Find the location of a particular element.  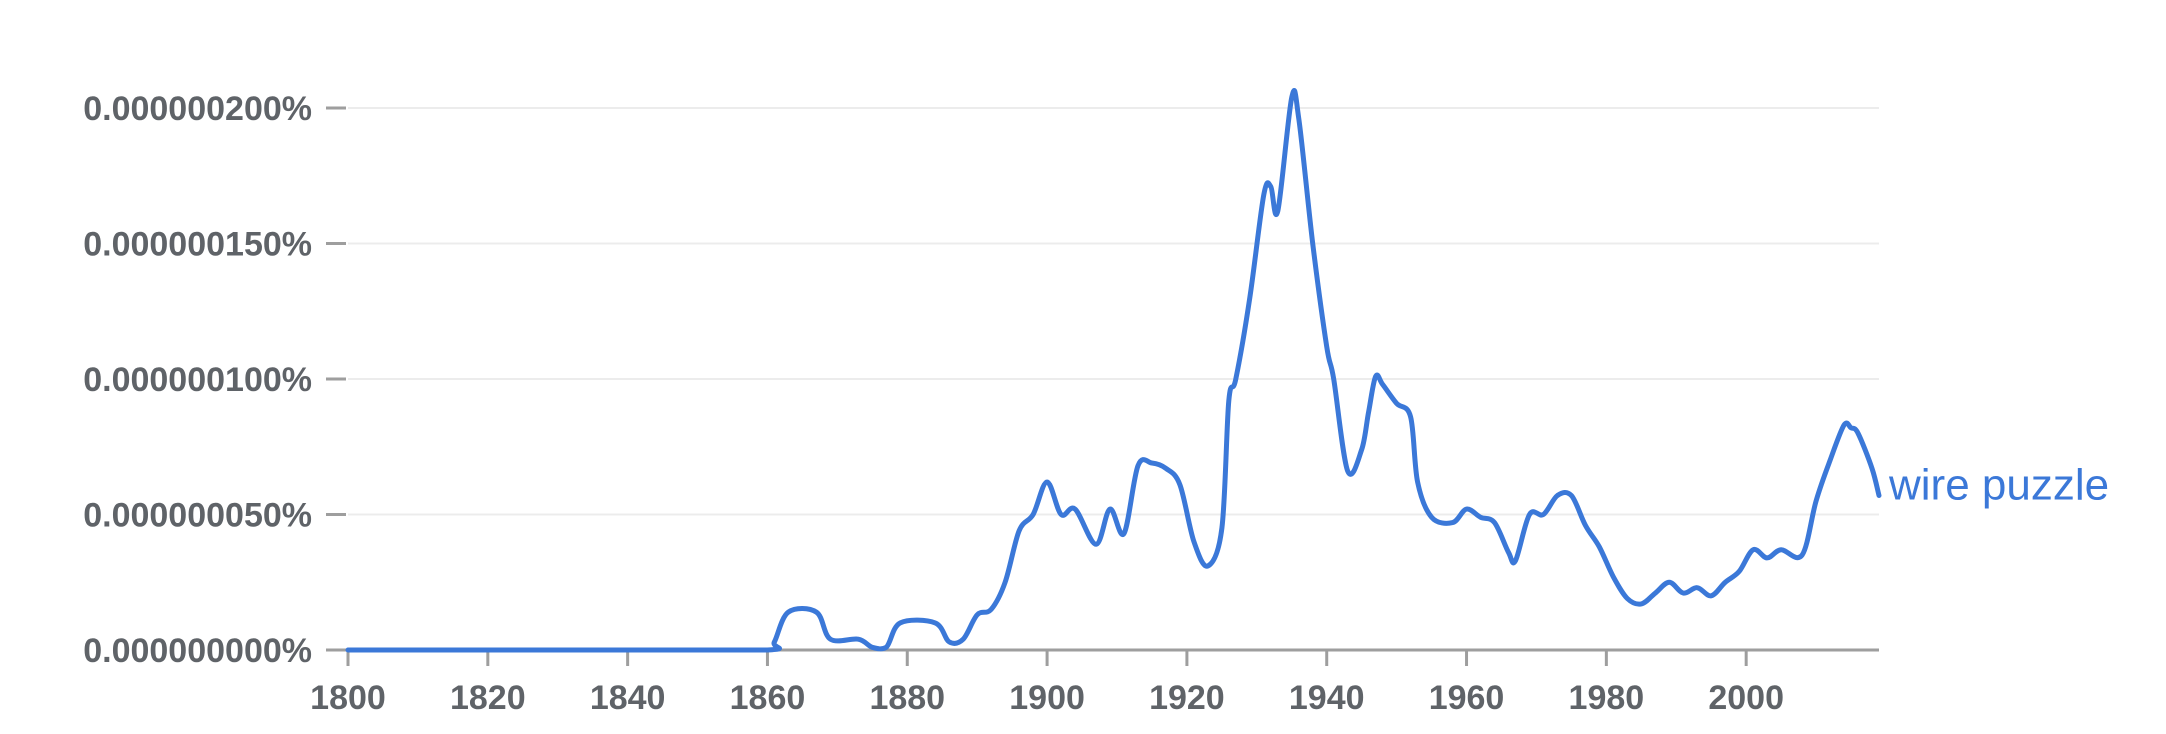

x-tick-label: 1840 is located at coordinates (628, 698).